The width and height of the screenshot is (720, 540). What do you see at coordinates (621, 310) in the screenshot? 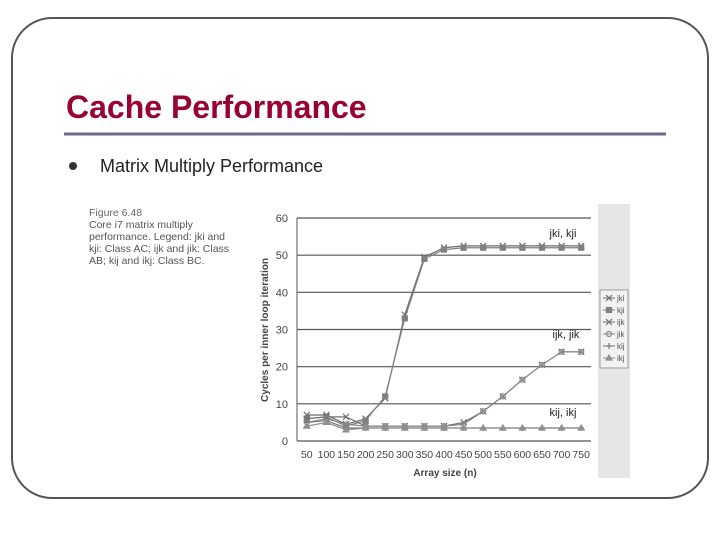
I see `legend-label: kji` at bounding box center [621, 310].